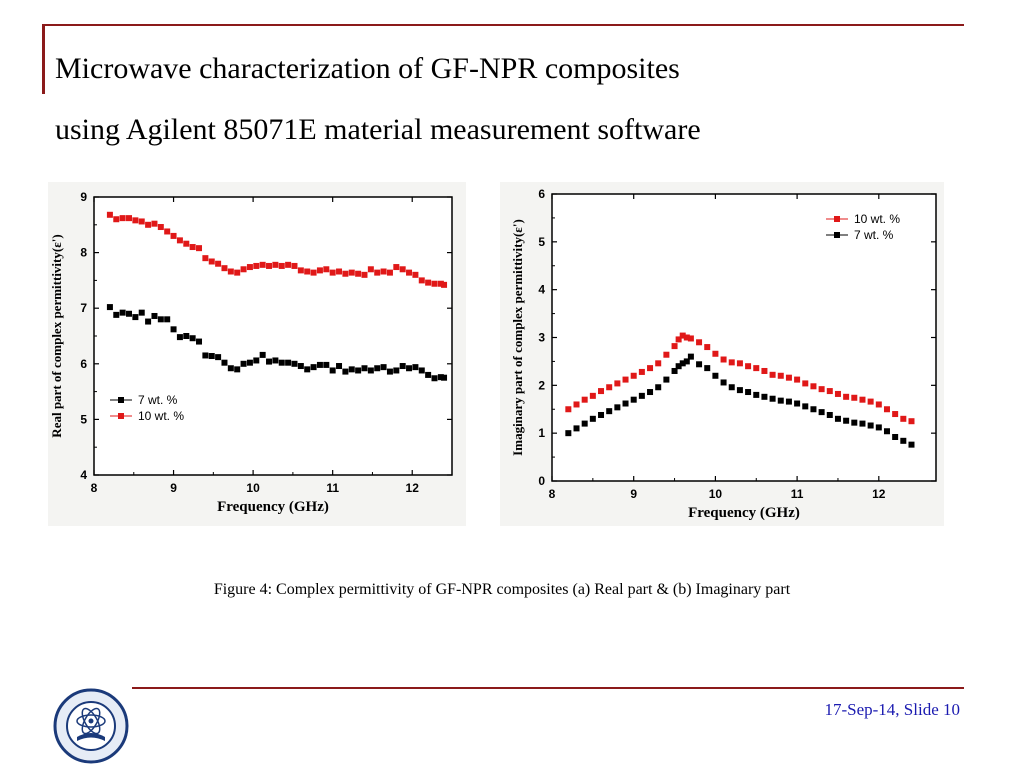 The width and height of the screenshot is (1024, 768). Describe the element at coordinates (83, 197) in the screenshot. I see `y-tick-label: 9` at that location.